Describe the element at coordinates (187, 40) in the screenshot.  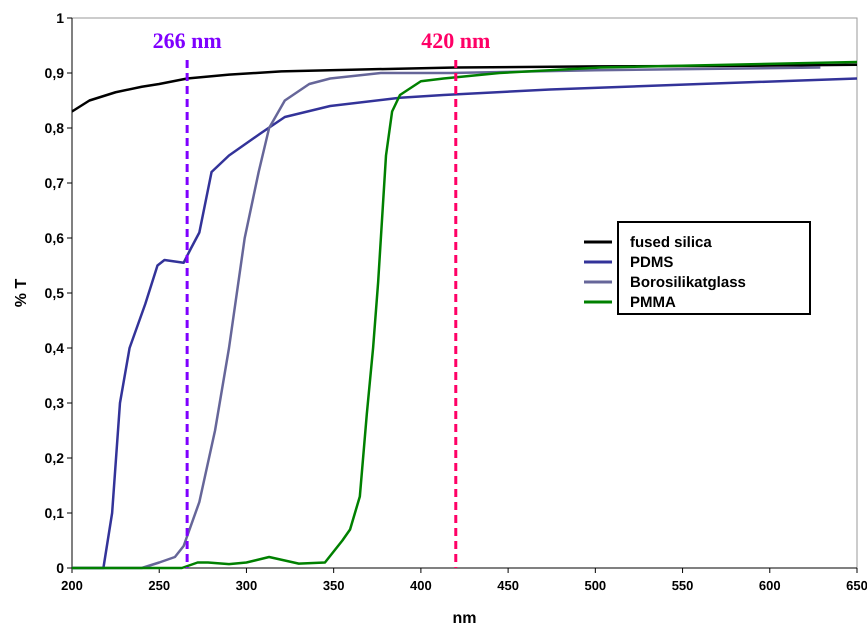
I see `ref-line-label: 266 nm` at that location.